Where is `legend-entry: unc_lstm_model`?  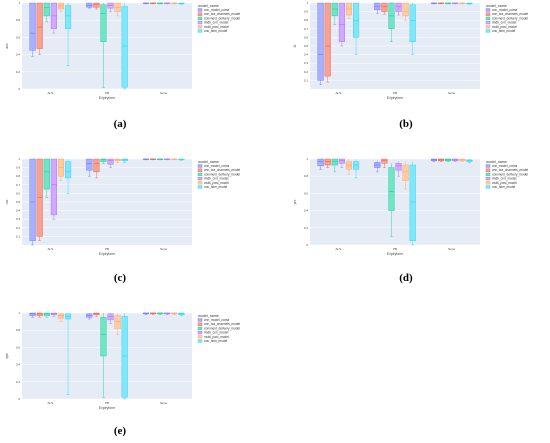 legend-entry: unc_lstm_model is located at coordinates (216, 341).